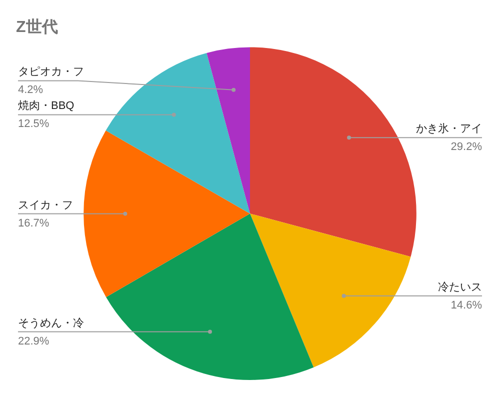 The height and width of the screenshot is (400, 500). What do you see at coordinates (466, 305) in the screenshot?
I see `data-label: 14.6%` at bounding box center [466, 305].